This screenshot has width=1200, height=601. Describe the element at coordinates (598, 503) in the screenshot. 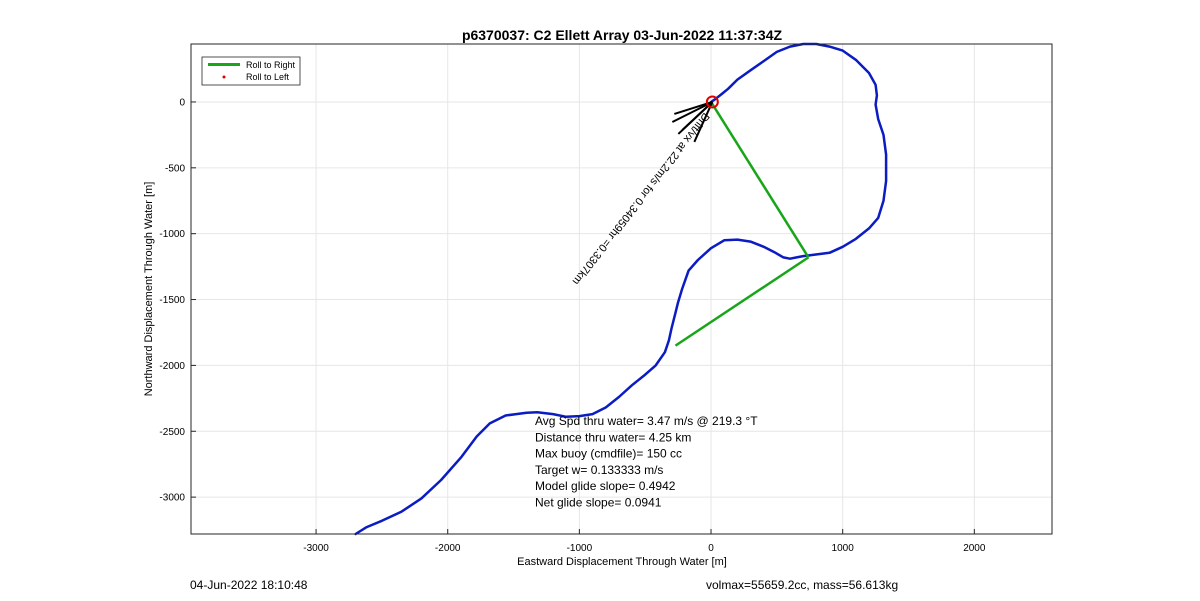

I see `stats-line: Net glide slope= 0.0941` at that location.